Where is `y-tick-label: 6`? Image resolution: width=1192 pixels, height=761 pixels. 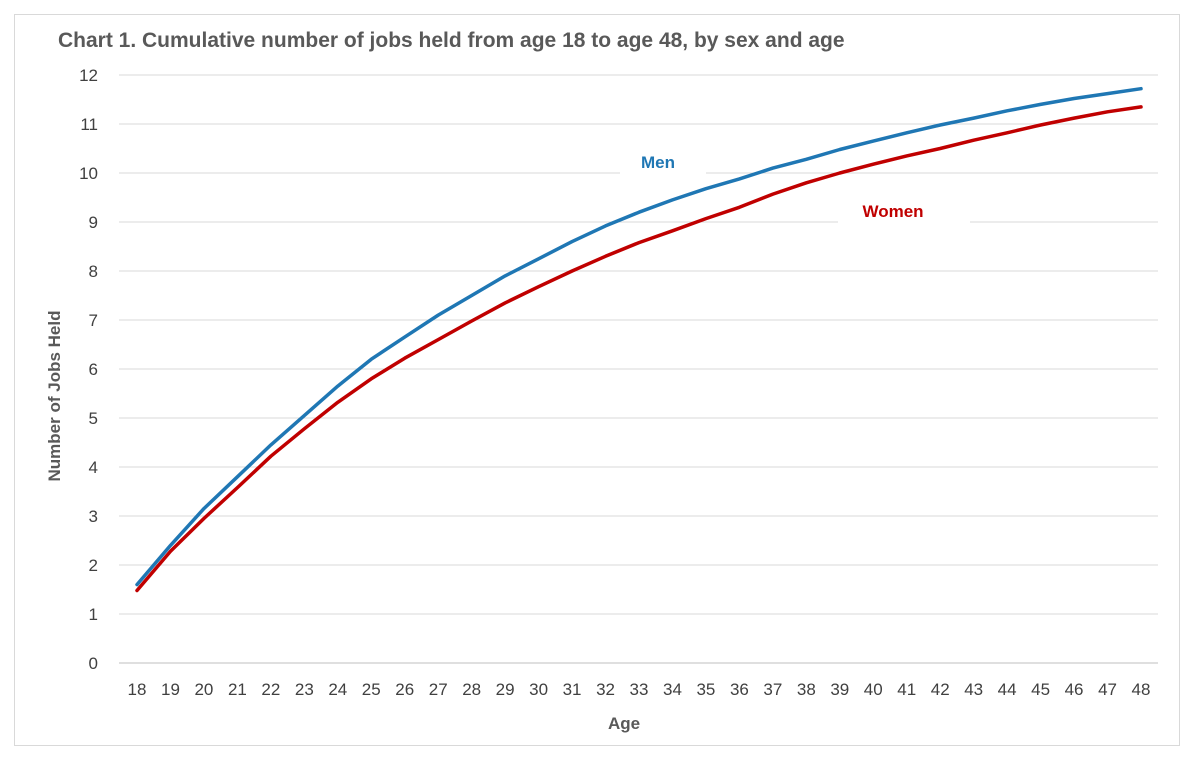 y-tick-label: 6 is located at coordinates (93, 369).